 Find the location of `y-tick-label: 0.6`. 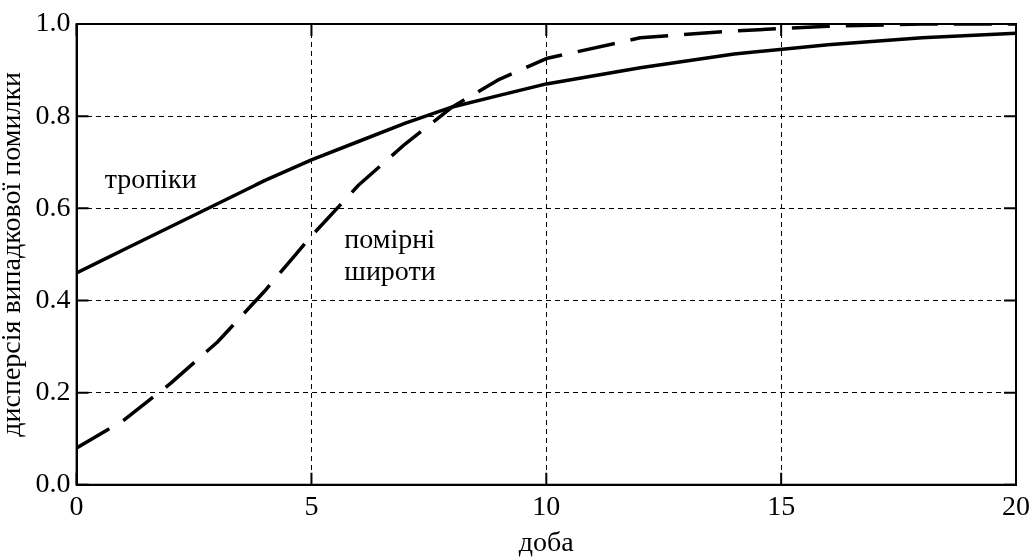

y-tick-label: 0.6 is located at coordinates (53, 206).